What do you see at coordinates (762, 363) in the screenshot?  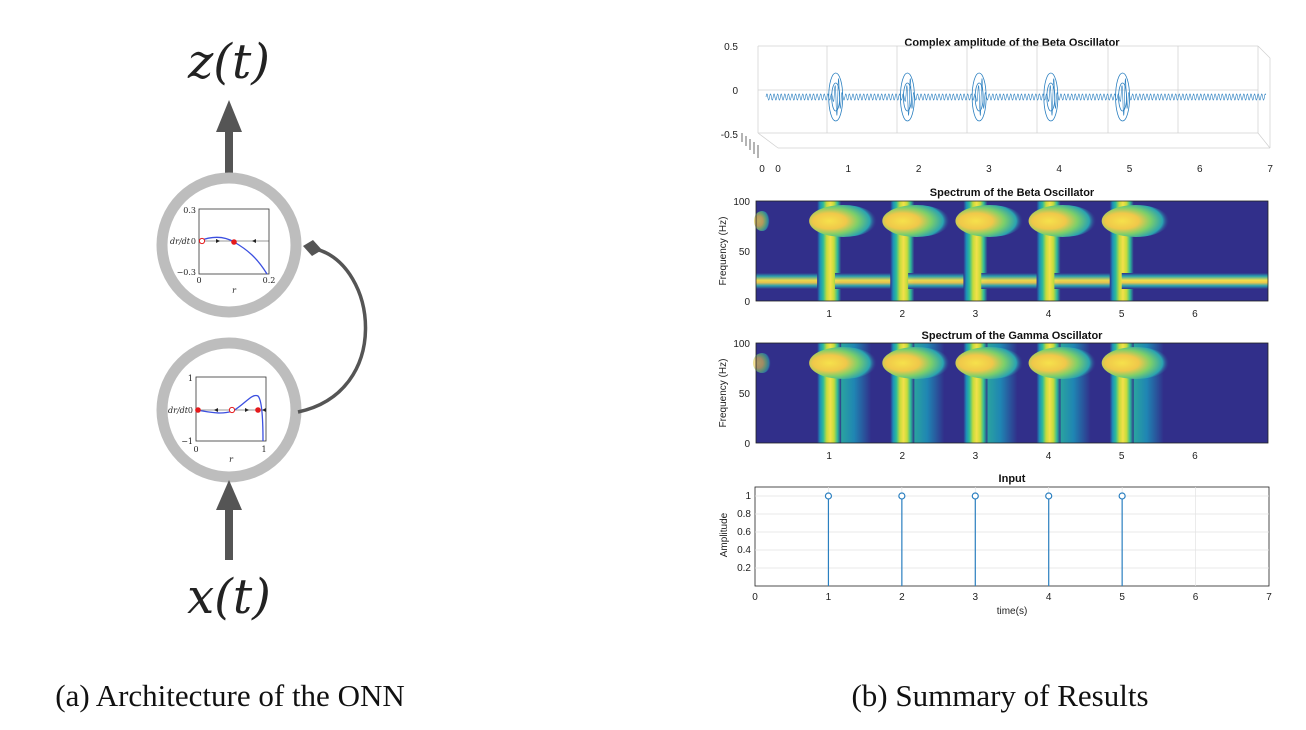 I see `edge-blob` at bounding box center [762, 363].